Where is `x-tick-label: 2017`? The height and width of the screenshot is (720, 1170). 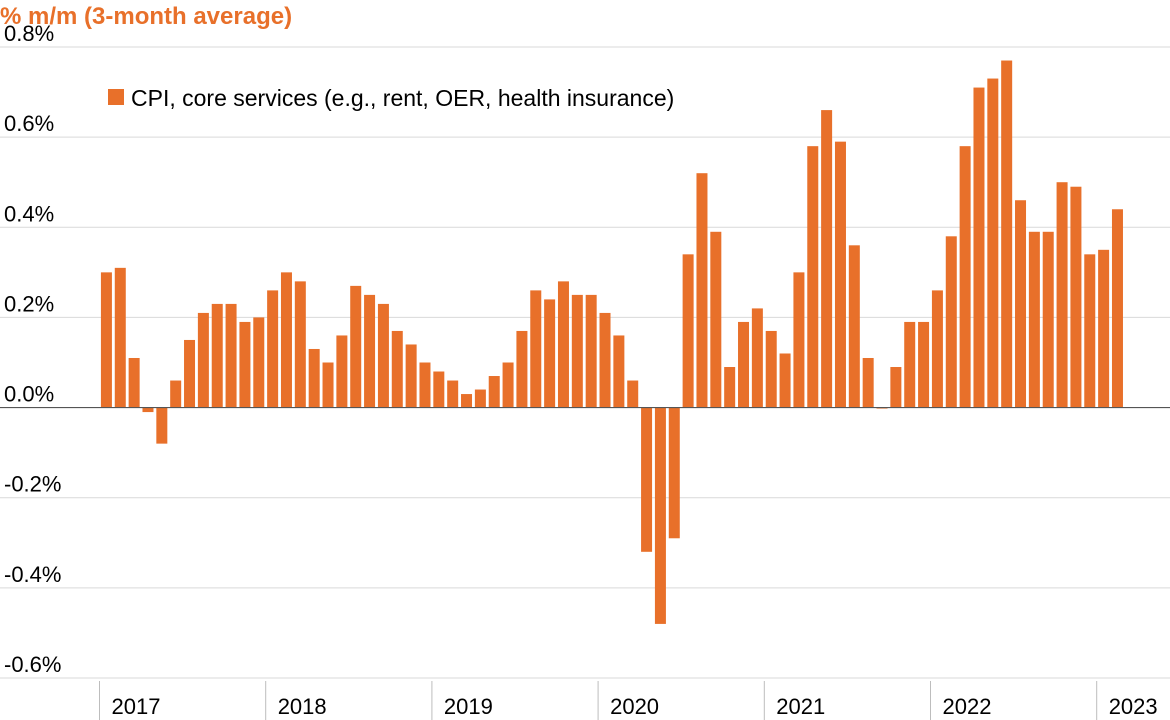
x-tick-label: 2017 is located at coordinates (136, 706).